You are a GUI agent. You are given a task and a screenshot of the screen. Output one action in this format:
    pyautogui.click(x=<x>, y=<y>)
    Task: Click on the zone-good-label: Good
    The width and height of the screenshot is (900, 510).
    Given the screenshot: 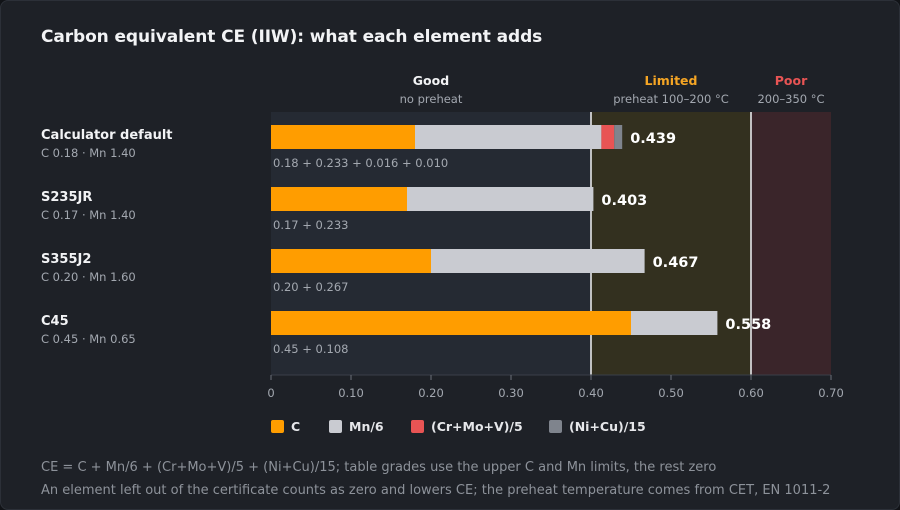 What is the action you would take?
    pyautogui.click(x=431, y=80)
    